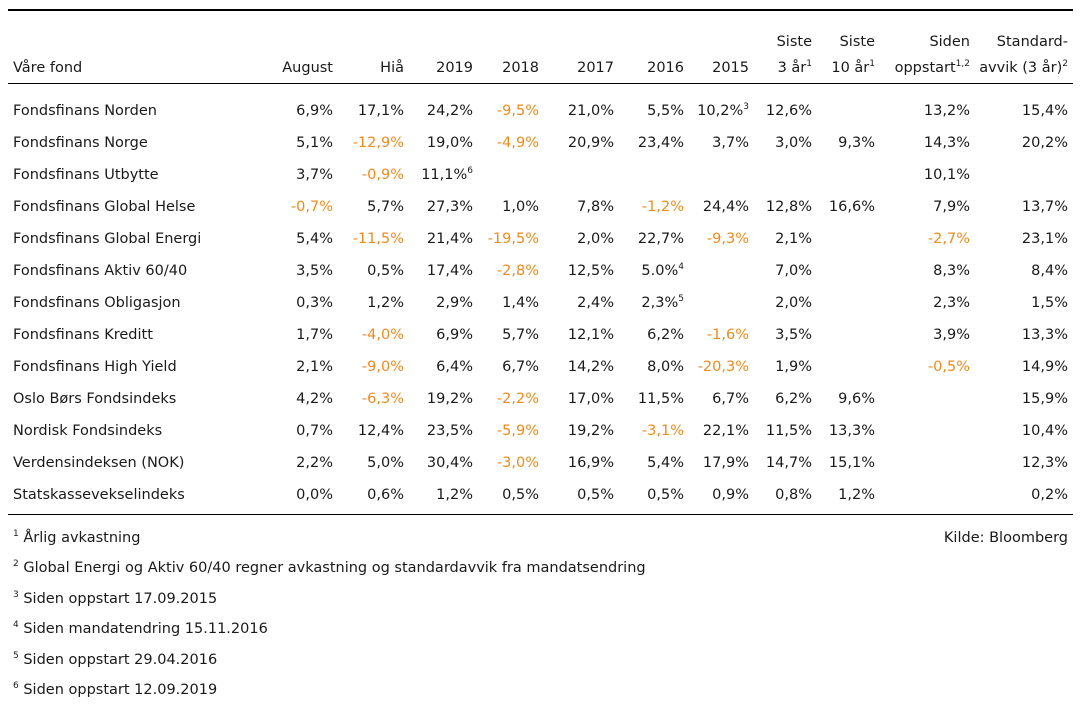 The width and height of the screenshot is (1089, 722). I want to click on cell-value: 12,3%, so click(1044, 463).